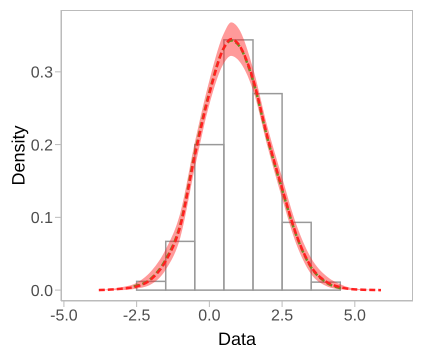 Image resolution: width=423 pixels, height=353 pixels. I want to click on y-tick-label: 0.0, so click(42, 291).